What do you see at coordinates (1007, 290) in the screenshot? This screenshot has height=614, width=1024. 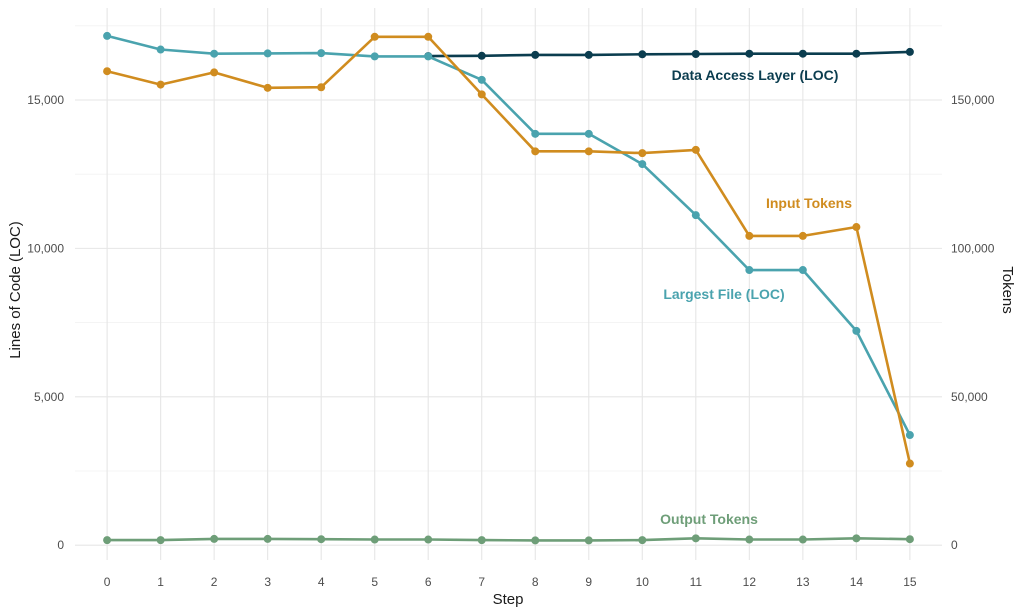 I see `right-y-axis-title: Tokens` at bounding box center [1007, 290].